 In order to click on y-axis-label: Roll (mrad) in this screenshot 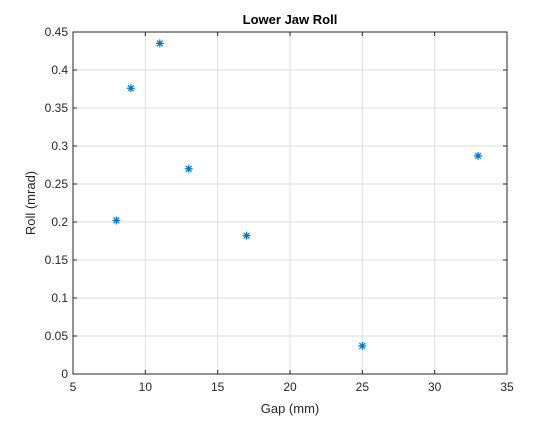, I will do `click(30, 203)`.